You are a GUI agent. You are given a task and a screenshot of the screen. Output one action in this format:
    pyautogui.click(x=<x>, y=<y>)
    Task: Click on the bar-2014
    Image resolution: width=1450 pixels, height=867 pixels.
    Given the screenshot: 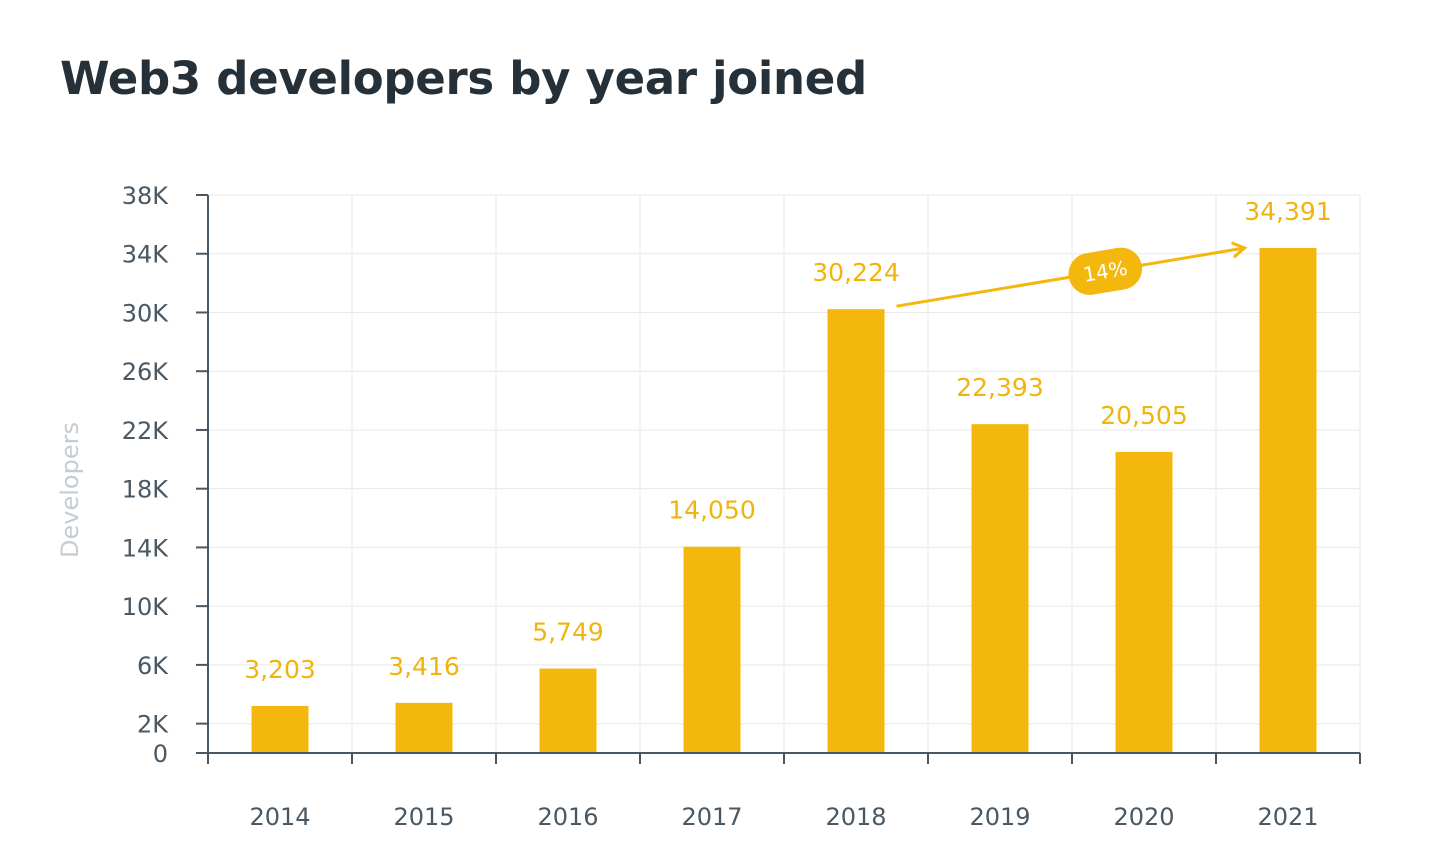 What is the action you would take?
    pyautogui.click(x=280, y=729)
    